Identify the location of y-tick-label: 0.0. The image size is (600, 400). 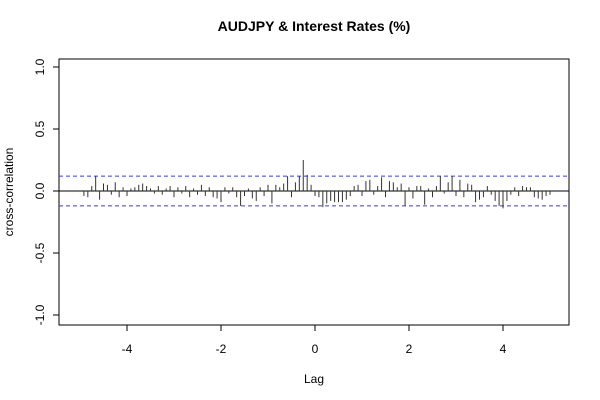
(40, 190).